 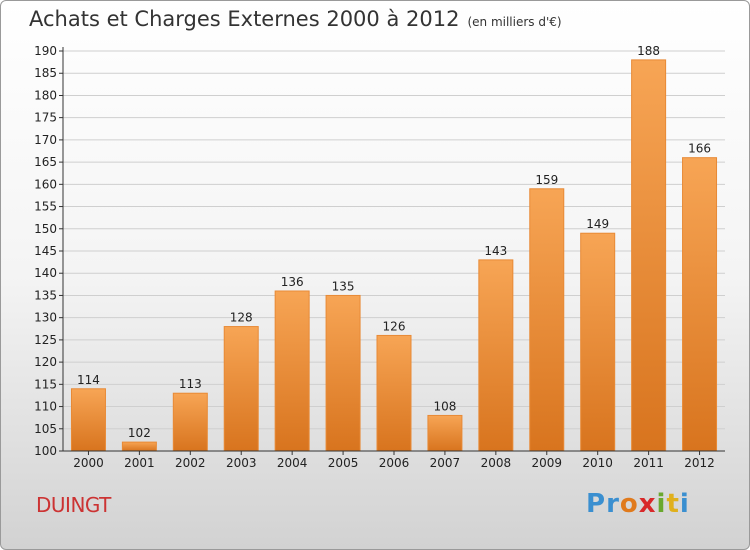 What do you see at coordinates (241, 463) in the screenshot?
I see `x-tick-label: 2003` at bounding box center [241, 463].